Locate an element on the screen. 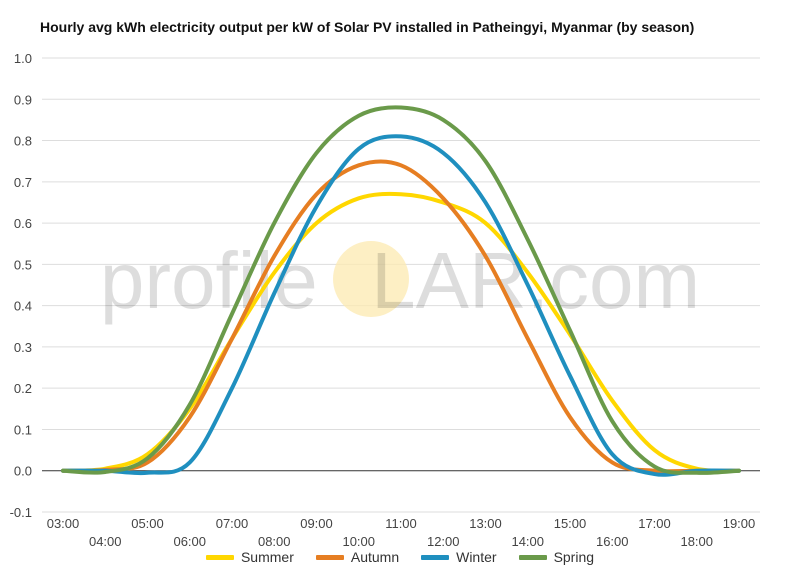 This screenshot has height=570, width=800. y-axis-ticks: -0.1 0.0 0.1 0.2 0.3 0.4 0.5 0.6 0.7 0.8 0.9 1.0 is located at coordinates (21, 285).